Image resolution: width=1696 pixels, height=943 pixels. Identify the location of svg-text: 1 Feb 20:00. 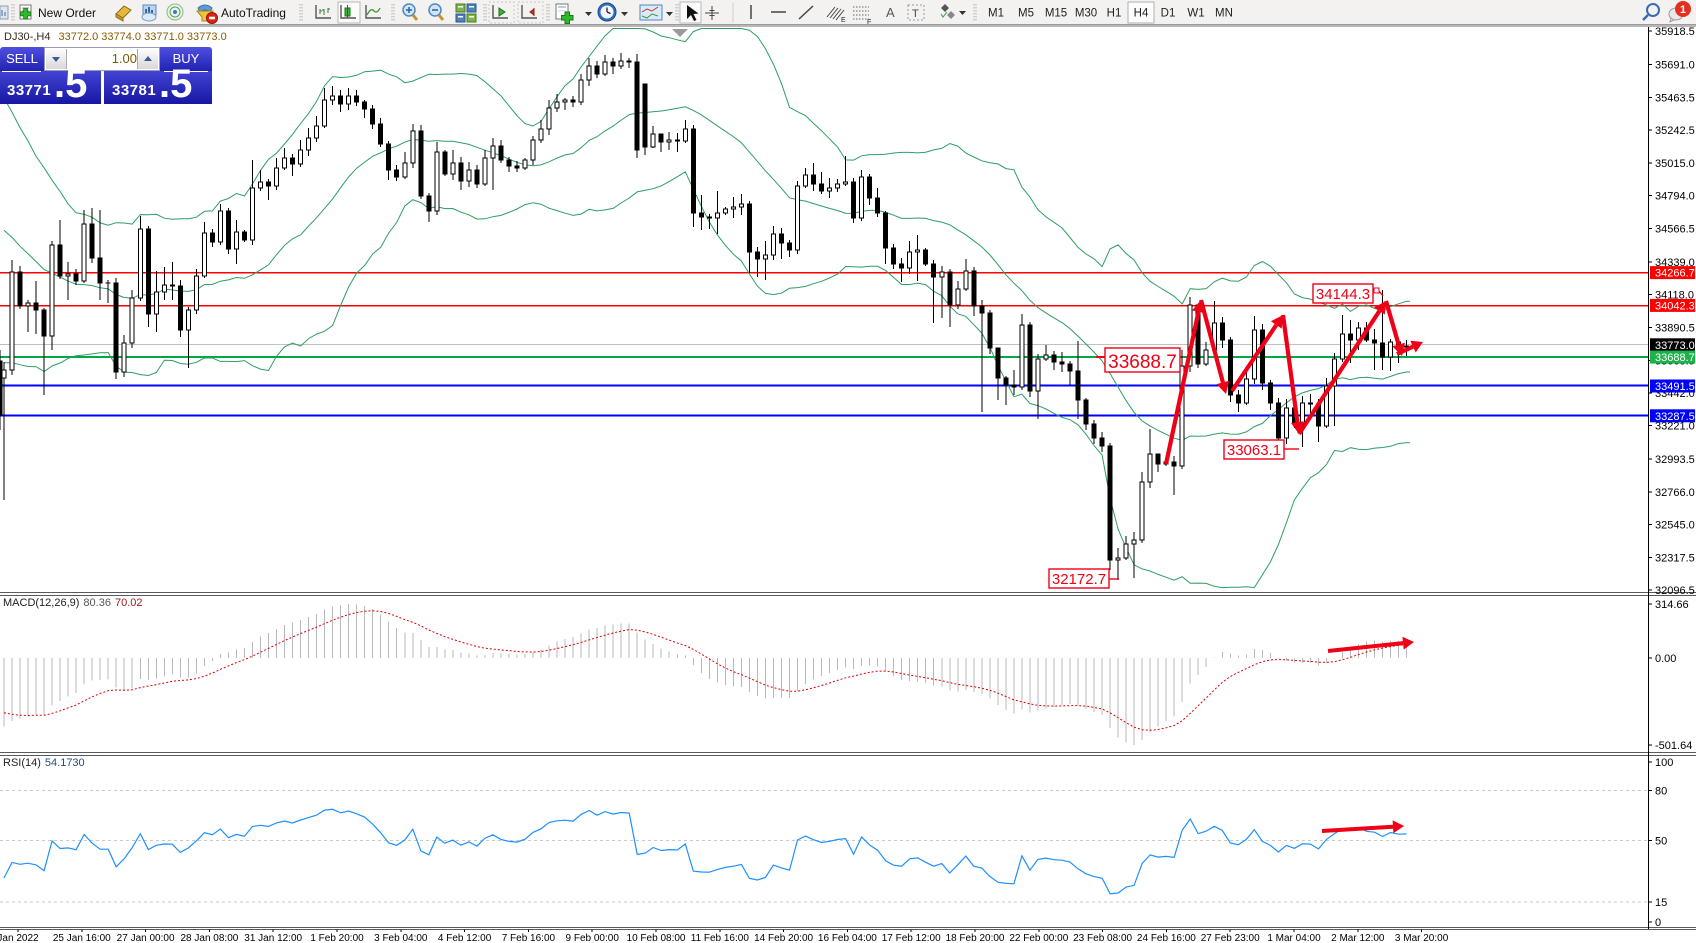
(337, 938).